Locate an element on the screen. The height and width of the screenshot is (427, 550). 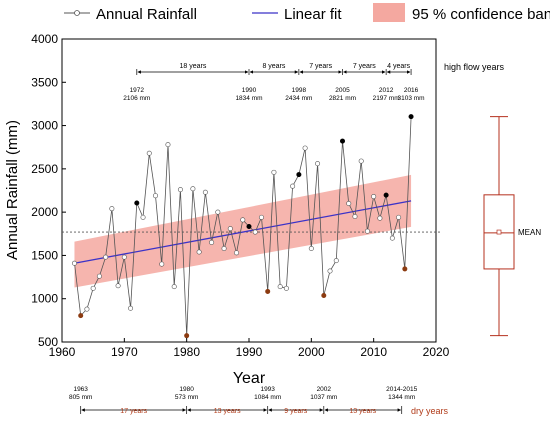
x-axis: 1960 1970 1980 1990 2000 2010 2020 is located at coordinates (249, 348).